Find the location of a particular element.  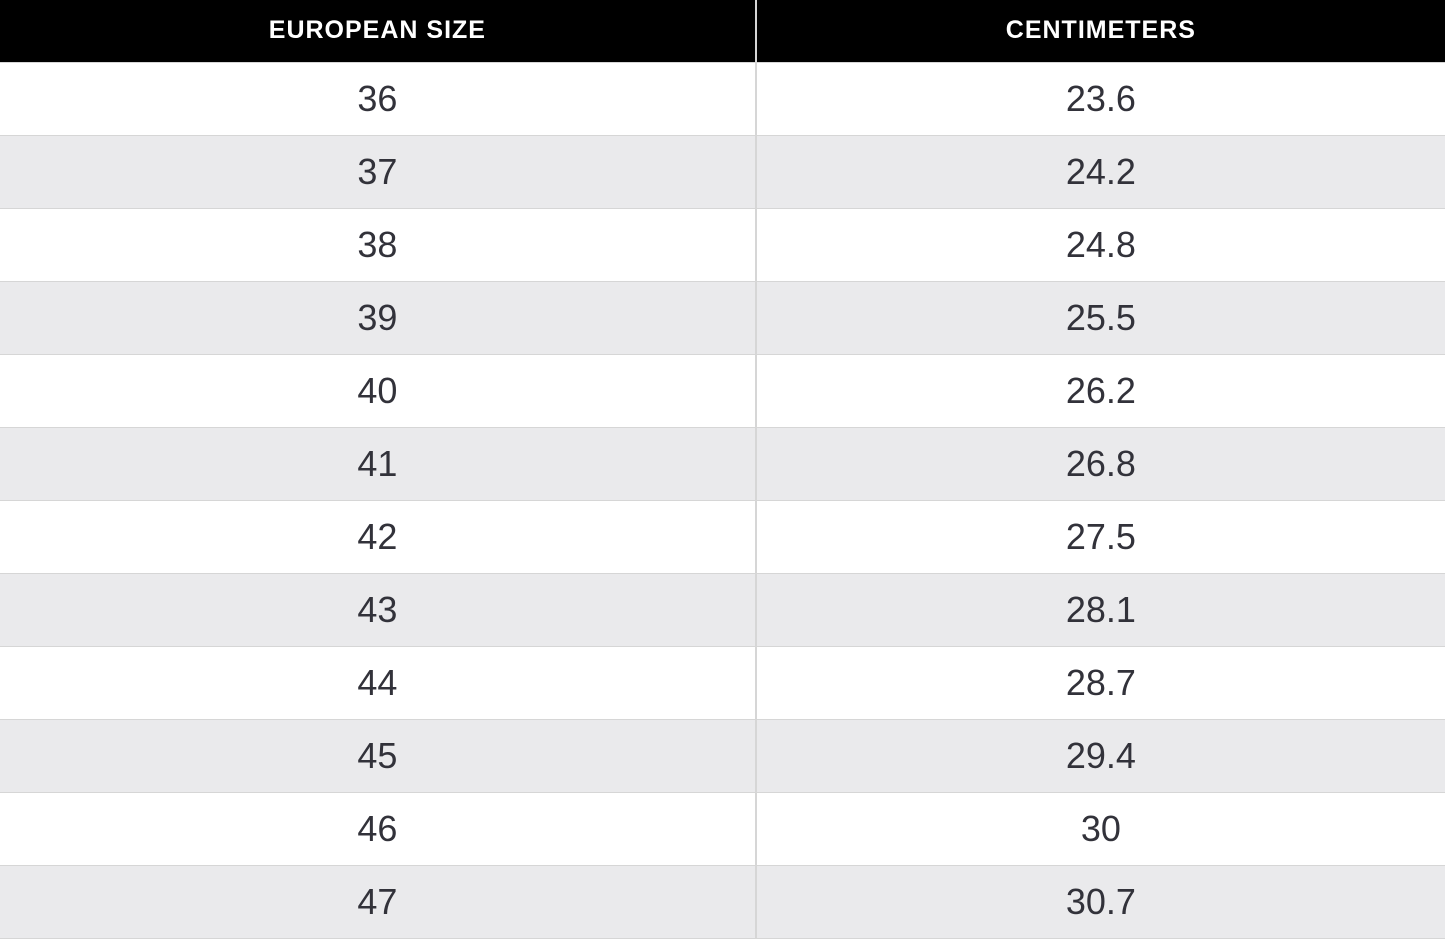

table-row: 41 26.8 is located at coordinates (722, 464).